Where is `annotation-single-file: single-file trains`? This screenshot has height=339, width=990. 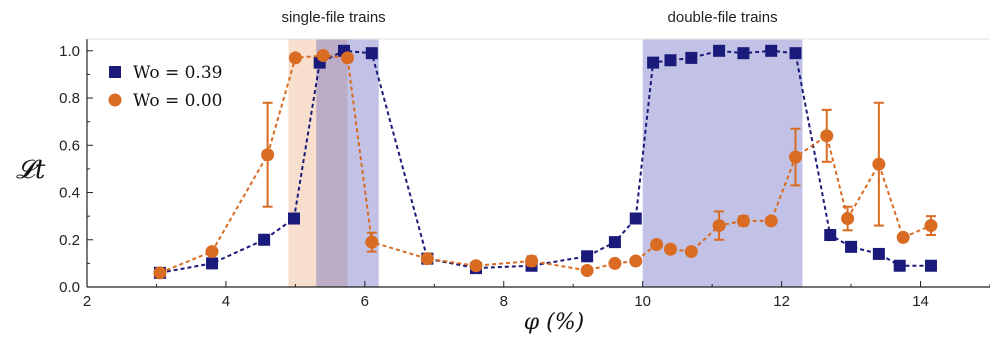 annotation-single-file: single-file trains is located at coordinates (333, 17).